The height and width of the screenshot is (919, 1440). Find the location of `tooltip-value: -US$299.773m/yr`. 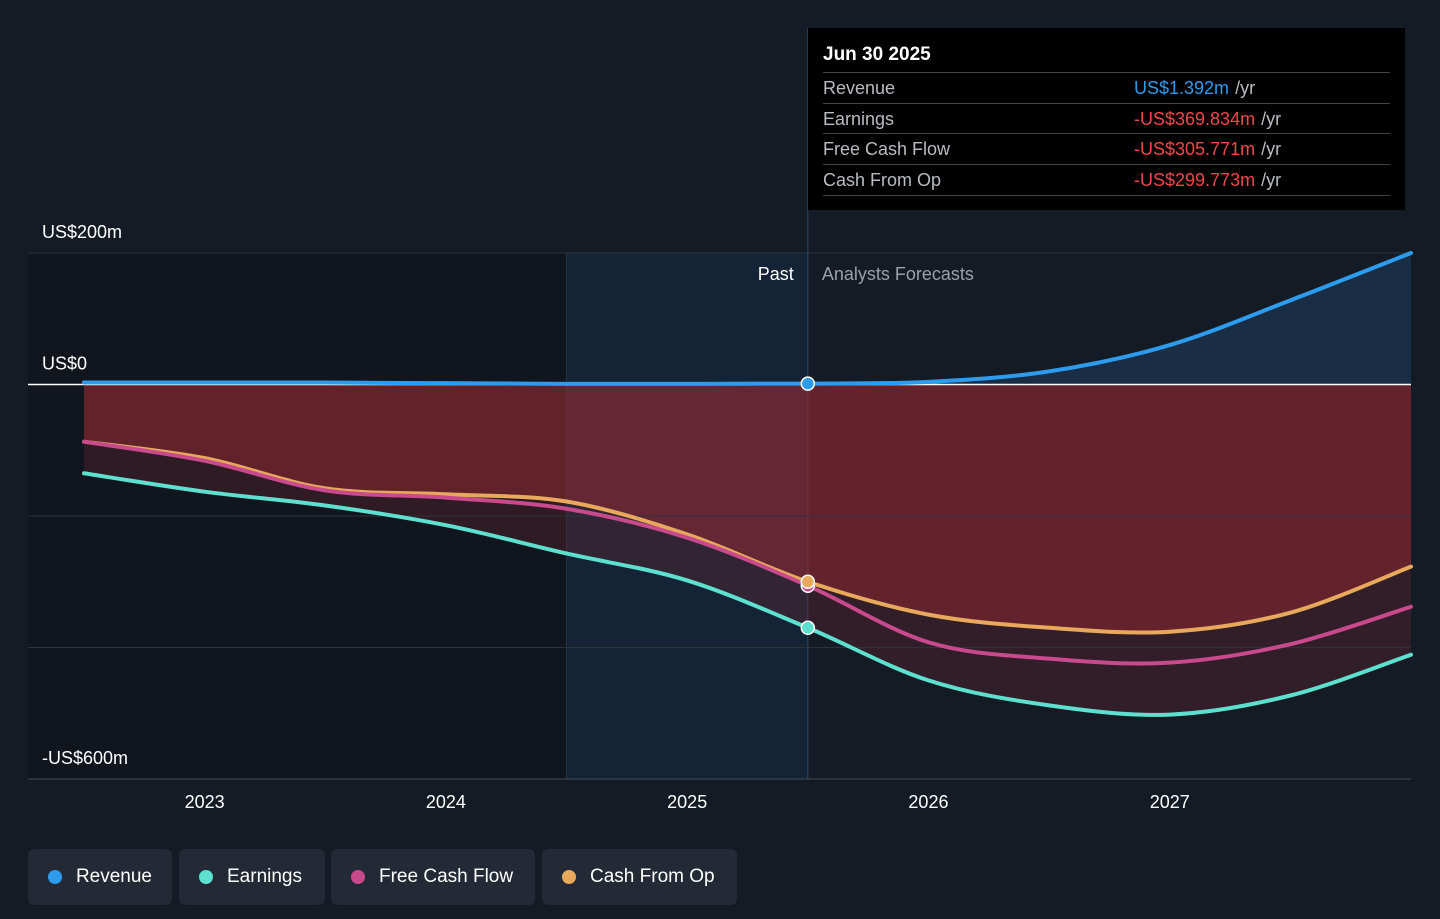

tooltip-value: -US$299.773m/yr is located at coordinates (1207, 180).